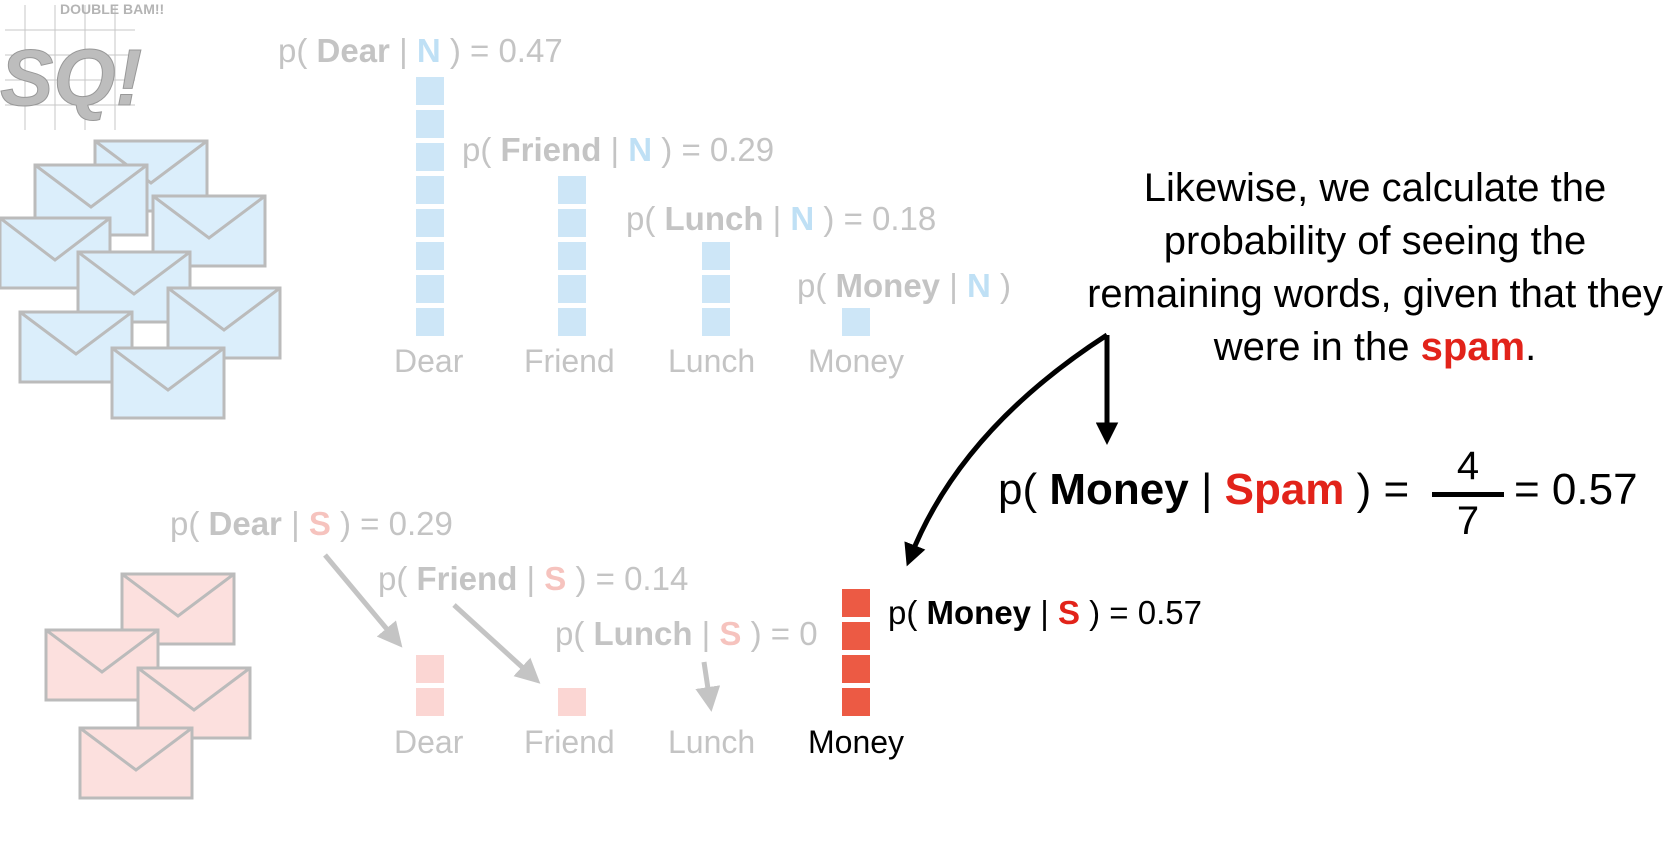  What do you see at coordinates (429, 742) in the screenshot?
I see `spam-word-dear: Dear` at bounding box center [429, 742].